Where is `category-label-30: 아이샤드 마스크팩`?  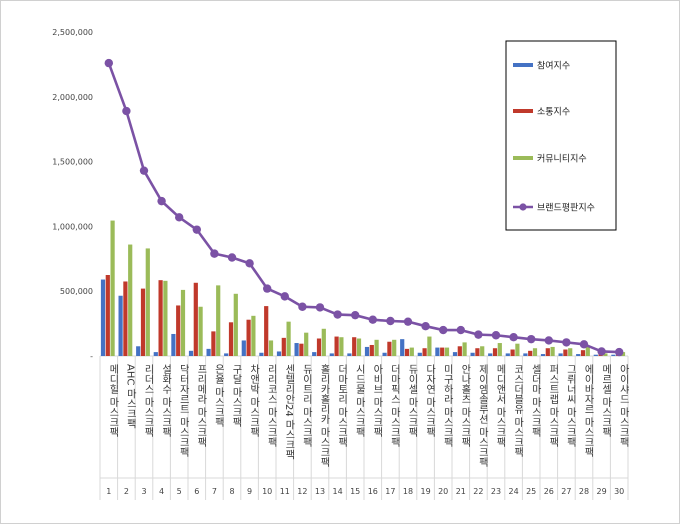
category-label-30: 아이샤드 마스크팩 is located at coordinates (623, 405).